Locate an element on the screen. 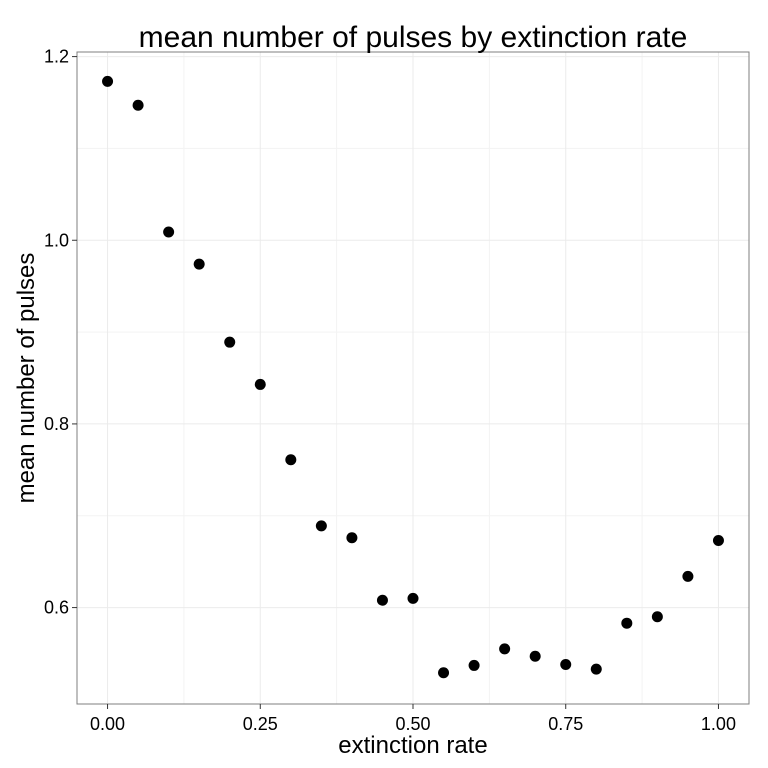 Image resolution: width=768 pixels, height=768 pixels. x-tick-label: 0.50 is located at coordinates (412, 724).